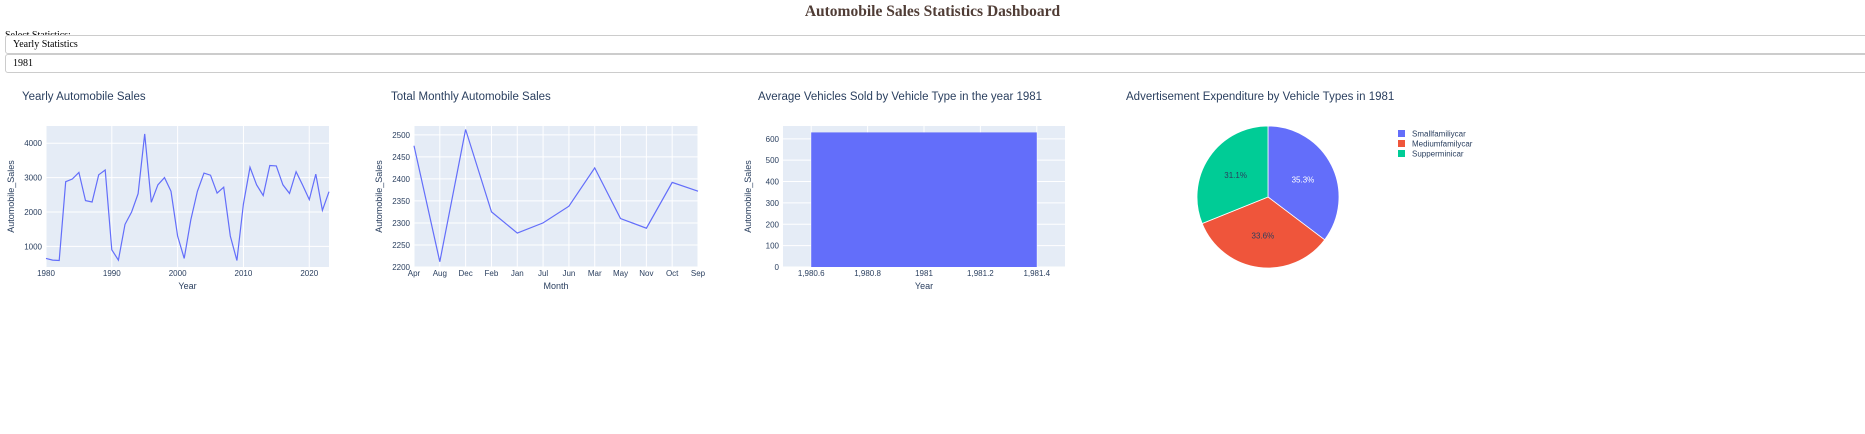 This screenshot has height=434, width=1865. I want to click on page-title: Automobile Sales Statistics Dashboard, so click(932, 11).